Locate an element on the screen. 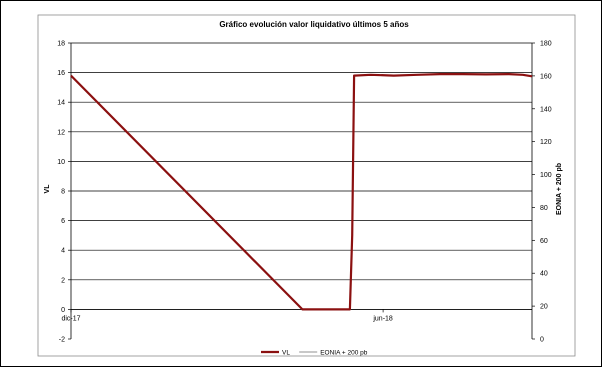 The width and height of the screenshot is (602, 368). left-tick-label: 0 is located at coordinates (63, 310).